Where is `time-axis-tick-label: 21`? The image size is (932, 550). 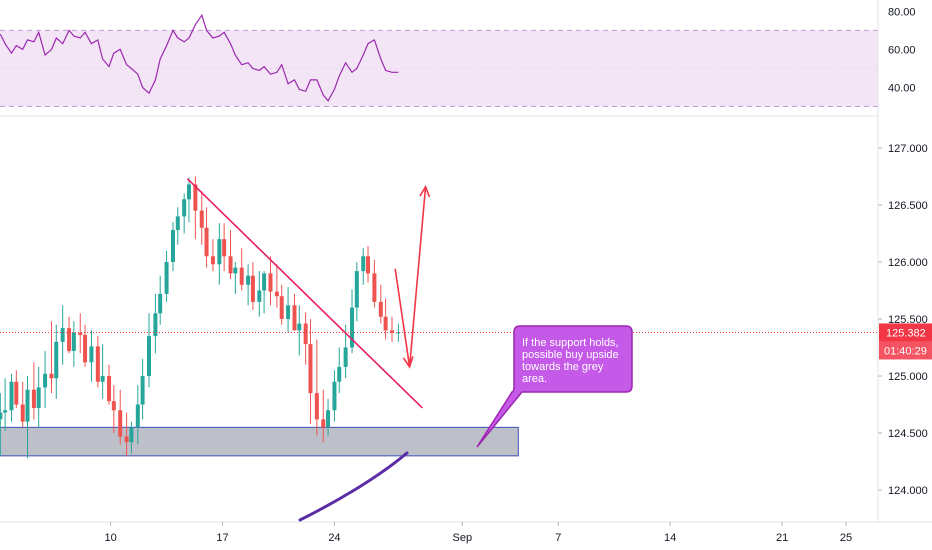 time-axis-tick-label: 21 is located at coordinates (782, 538).